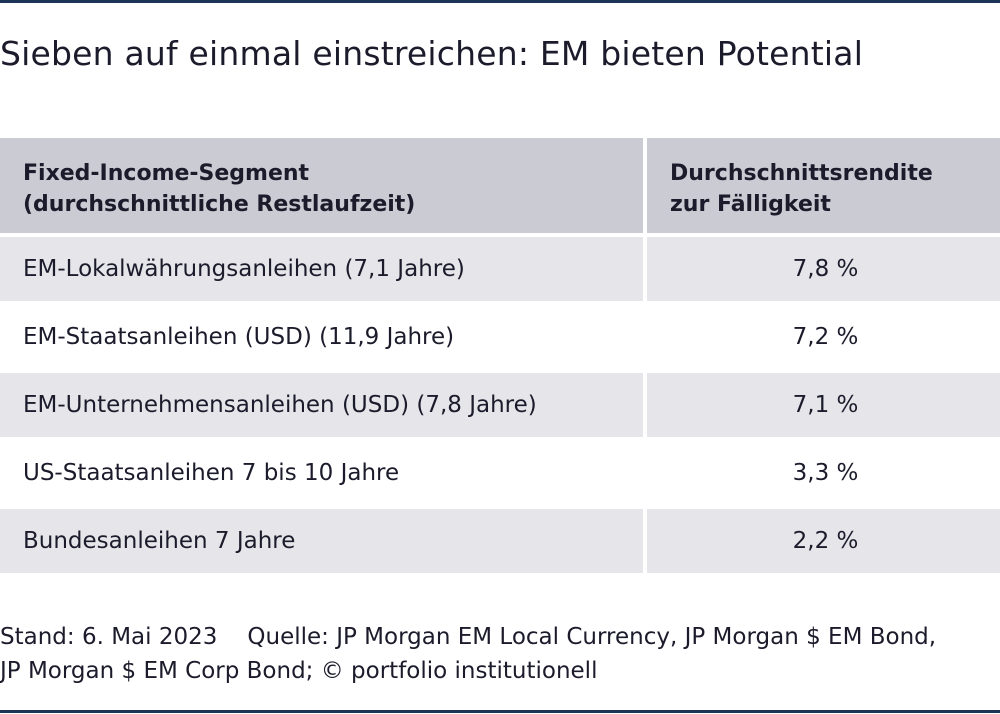  I want to click on table-row-segment: US-Staatsanleihen 7 bis 10 Jahre, so click(321, 473).